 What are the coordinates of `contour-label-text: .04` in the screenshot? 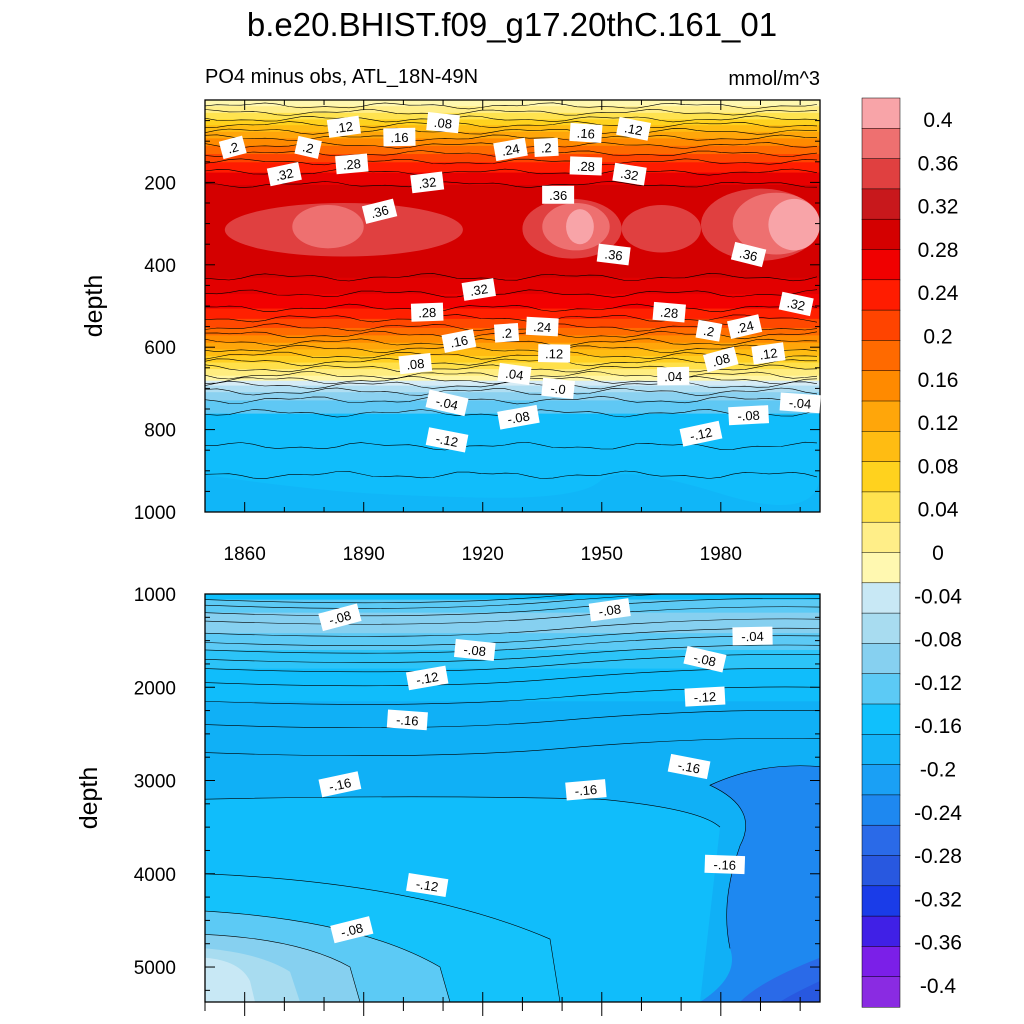 It's located at (514, 374).